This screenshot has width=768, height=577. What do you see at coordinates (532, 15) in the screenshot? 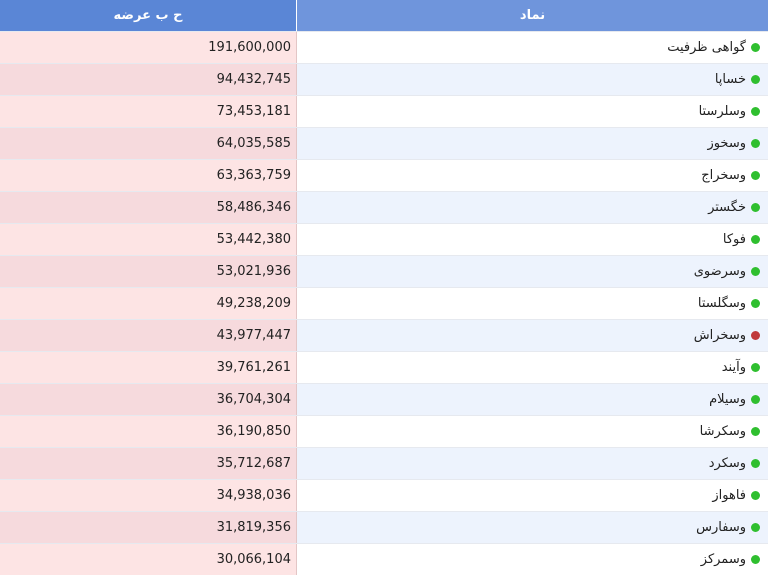
I see `column-header-symbol: نماد` at bounding box center [532, 15].